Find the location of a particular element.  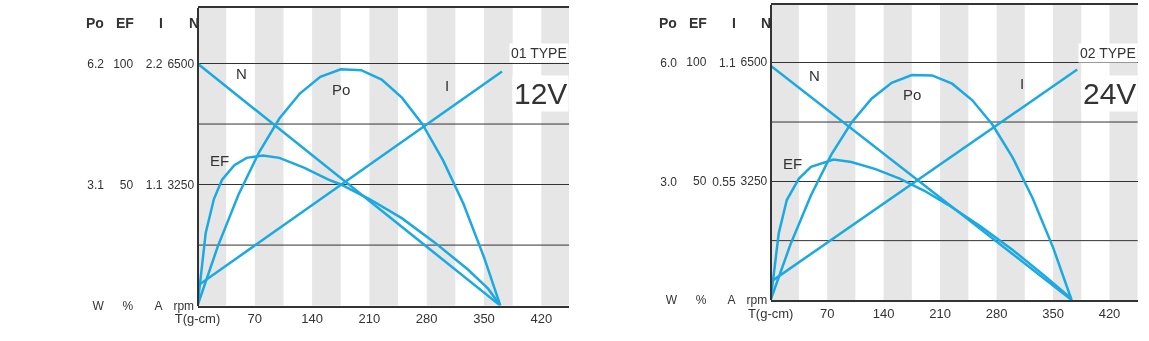

x-tick-label: T(g-cm) is located at coordinates (197, 319).